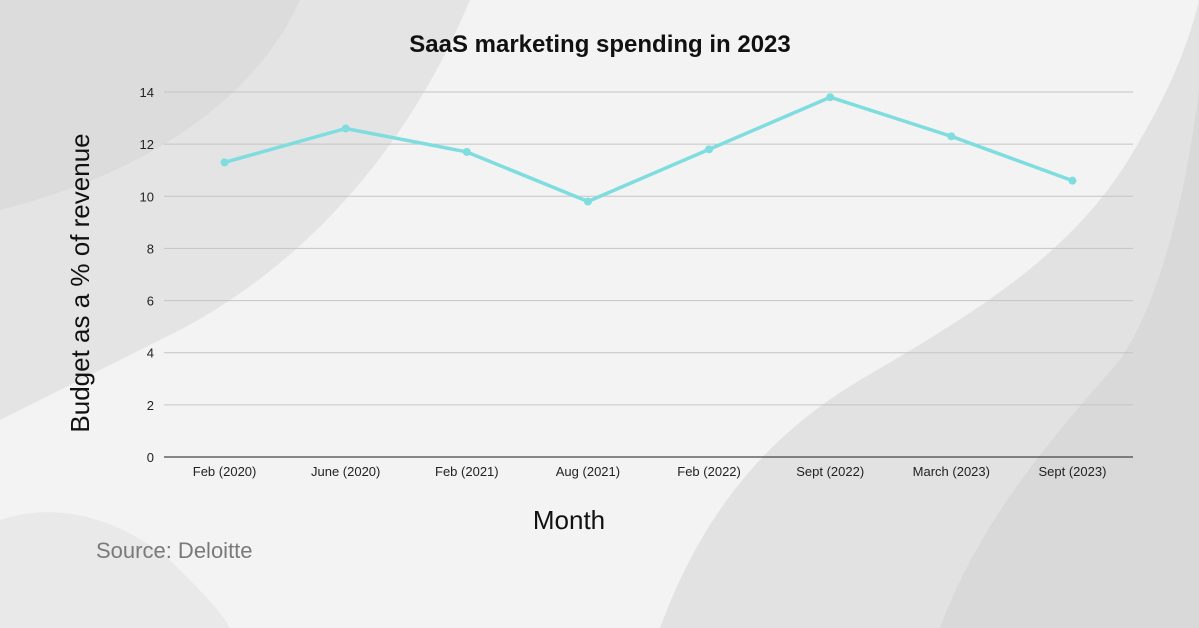 The image size is (1199, 628). What do you see at coordinates (150, 248) in the screenshot?
I see `y-tick-label: 8` at bounding box center [150, 248].